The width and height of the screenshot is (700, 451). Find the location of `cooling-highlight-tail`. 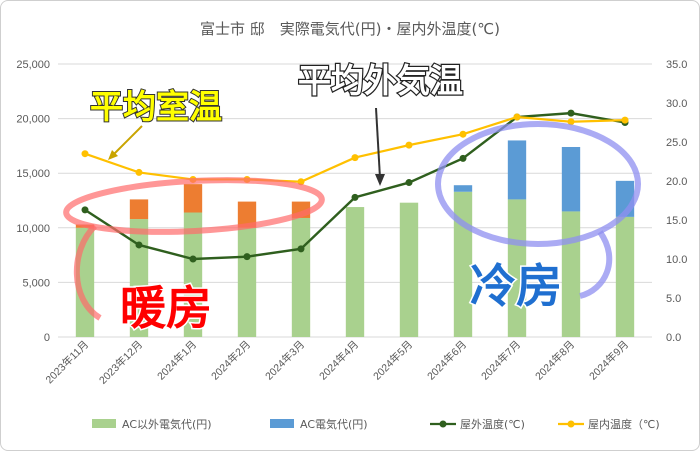

cooling-highlight-tail is located at coordinates (596, 264).